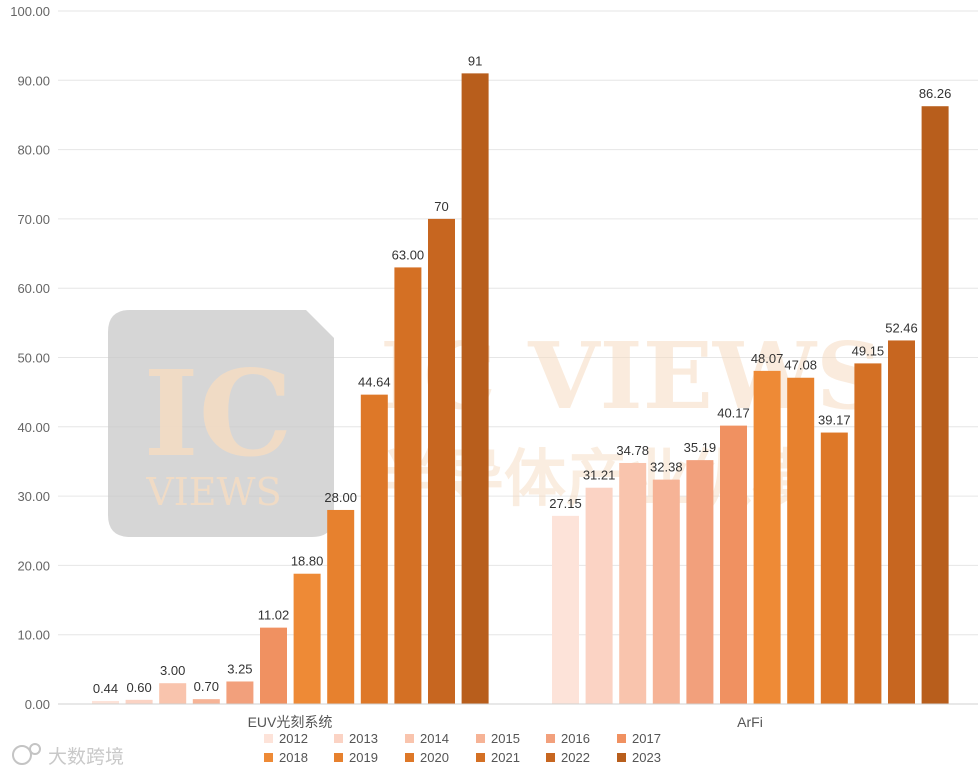 The image size is (978, 774). Describe the element at coordinates (750, 722) in the screenshot. I see `category-label-arfi: ArFi` at that location.